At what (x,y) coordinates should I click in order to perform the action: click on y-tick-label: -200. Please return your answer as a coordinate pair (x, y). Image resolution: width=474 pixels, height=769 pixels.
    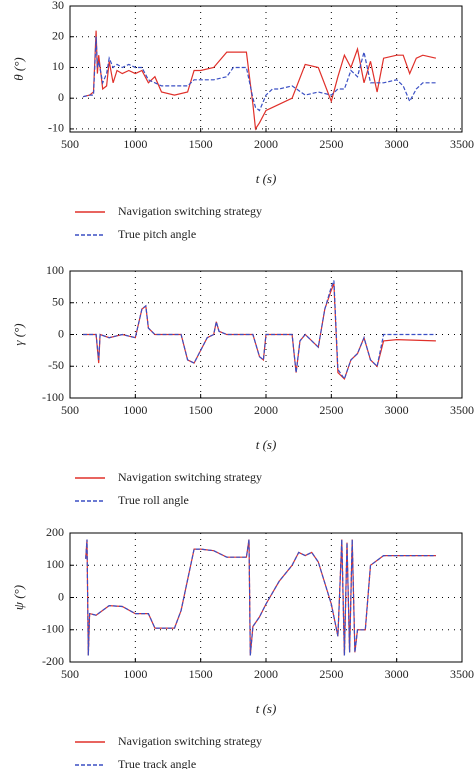
    Looking at the image, I should click on (53, 661).